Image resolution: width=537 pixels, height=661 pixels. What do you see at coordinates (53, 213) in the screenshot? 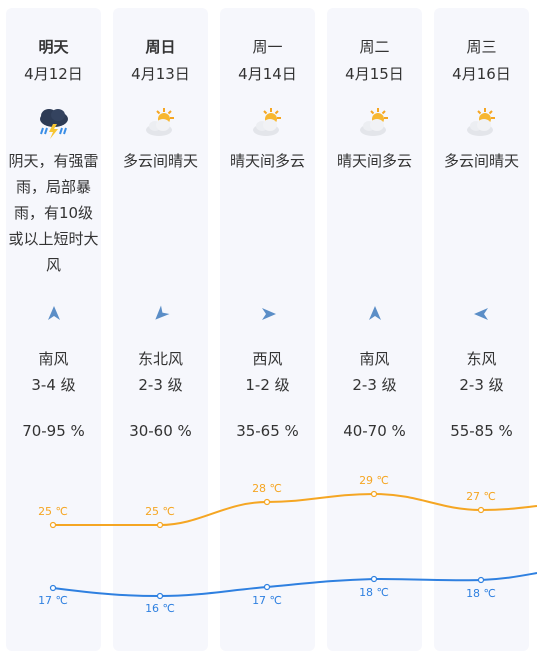
I see `weather-description: 阴天，有强雷雨，局部暴雨，有10级或以上短时大风` at bounding box center [53, 213].